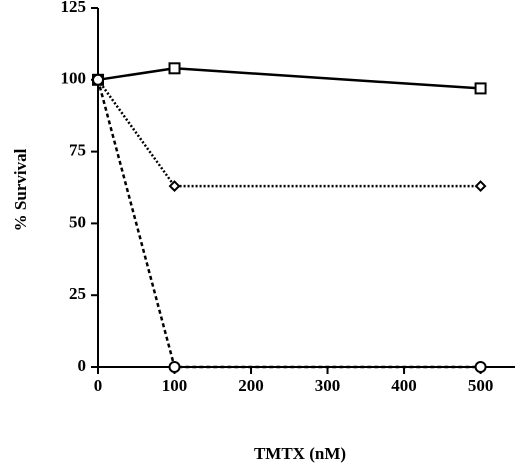  What do you see at coordinates (77, 293) in the screenshot?
I see `y-tick-label: 25` at bounding box center [77, 293].